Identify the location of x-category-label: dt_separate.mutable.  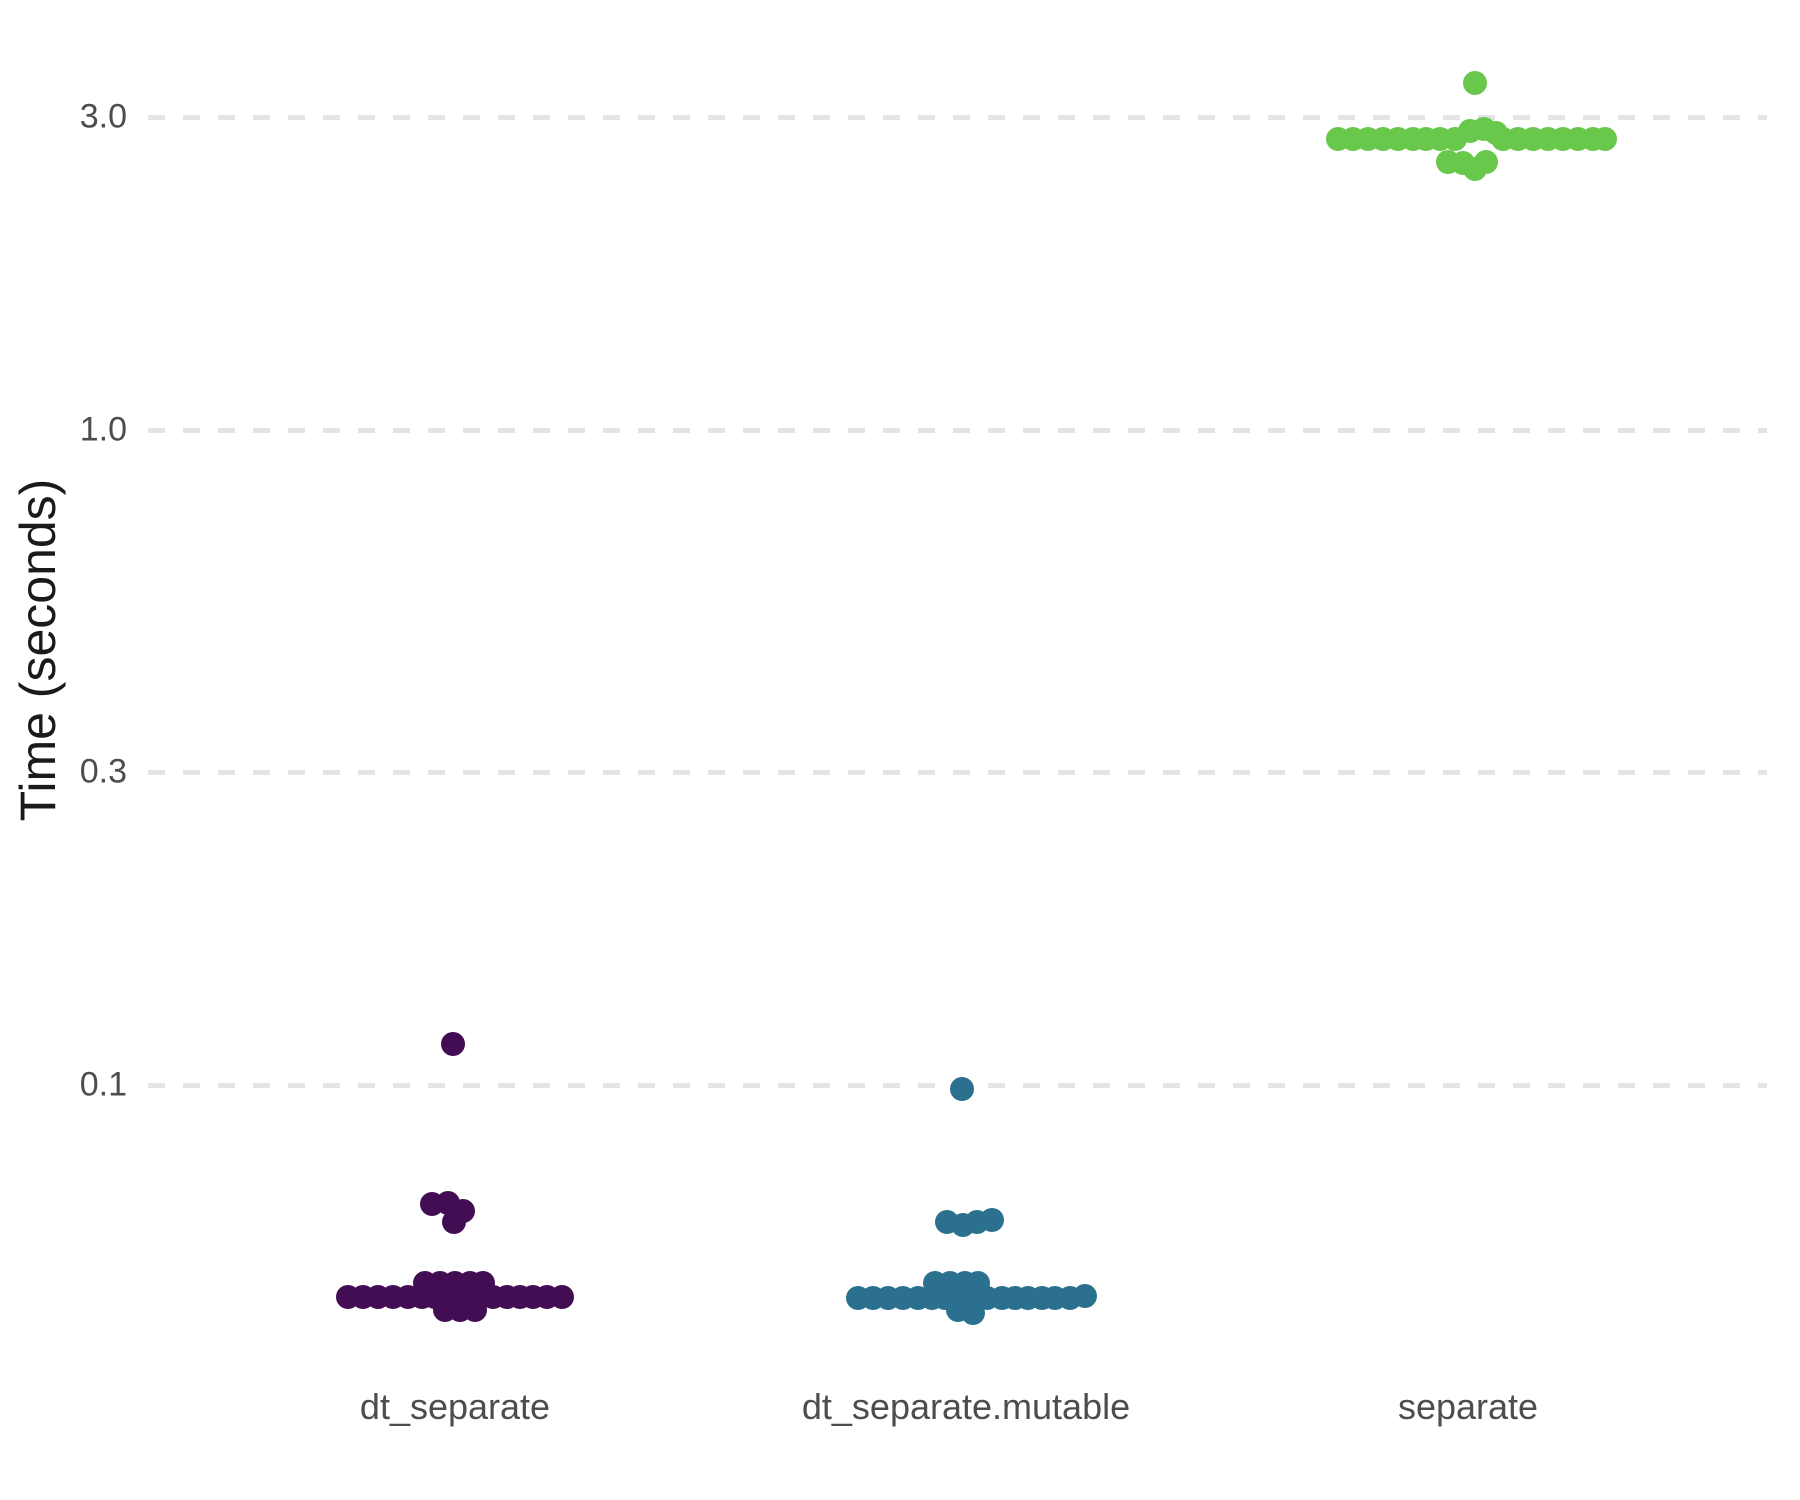
(966, 1406).